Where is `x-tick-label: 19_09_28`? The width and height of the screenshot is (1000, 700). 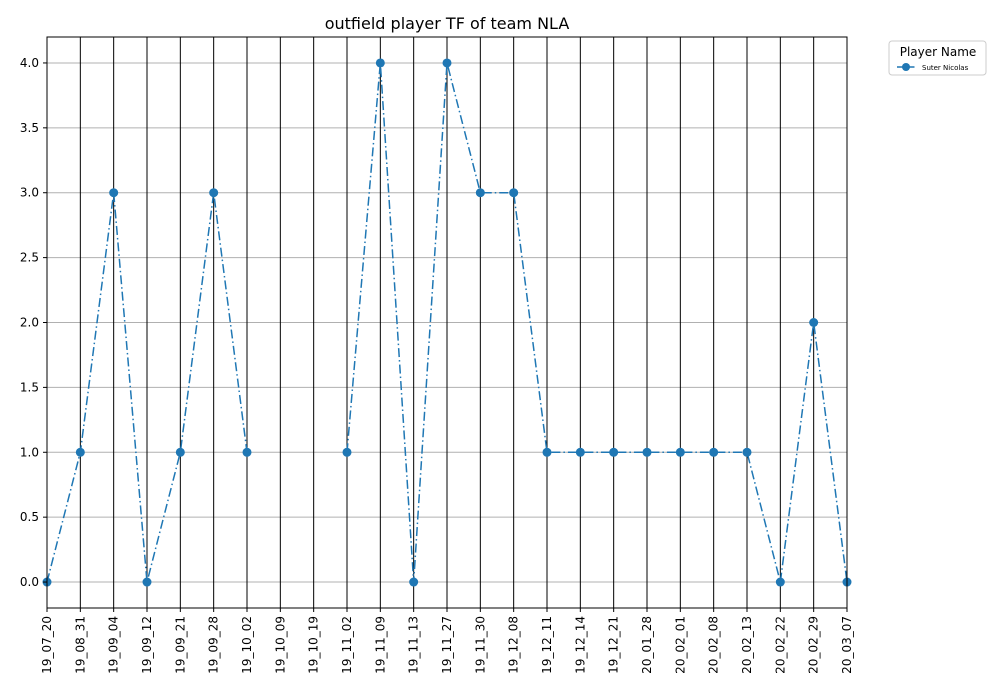 x-tick-label: 19_09_28 is located at coordinates (214, 645).